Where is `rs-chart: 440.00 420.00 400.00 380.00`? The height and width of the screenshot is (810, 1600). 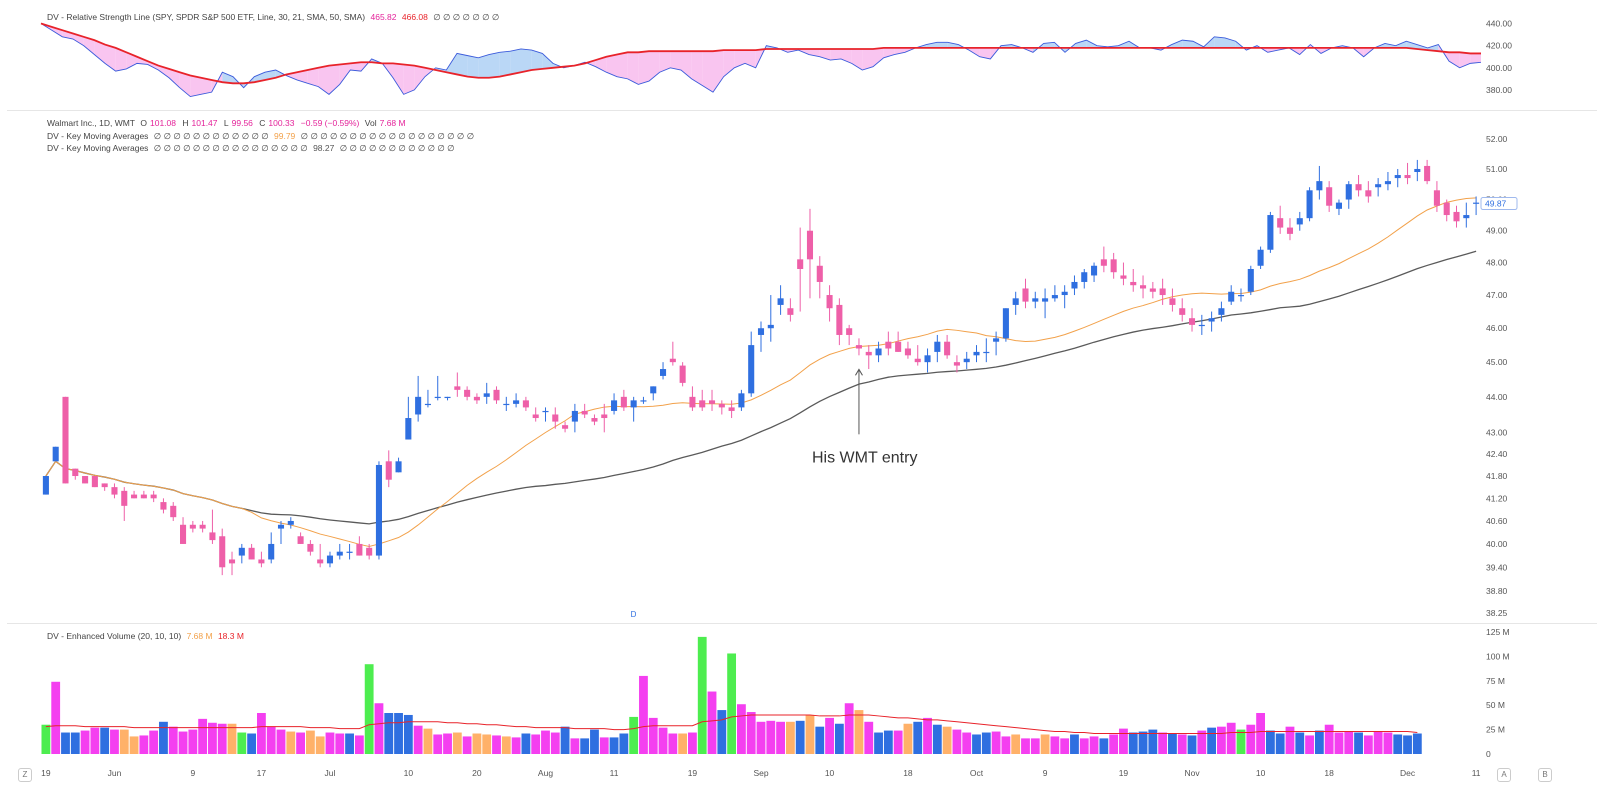 rs-chart: 440.00 420.00 400.00 380.00 is located at coordinates (802, 57).